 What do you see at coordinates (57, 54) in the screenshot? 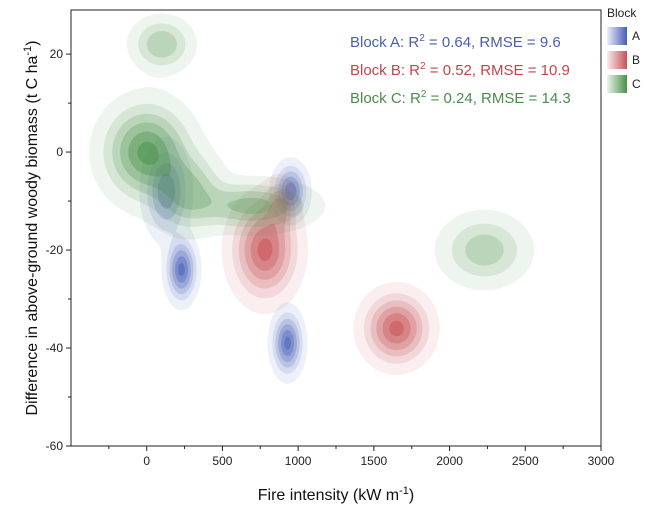
I see `y-tick-label: 20` at bounding box center [57, 54].